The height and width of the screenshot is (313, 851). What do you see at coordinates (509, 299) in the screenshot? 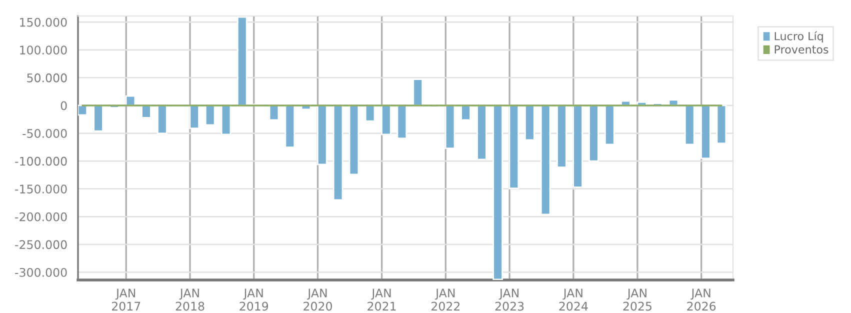
I see `x-tick-label: JAN 2023` at bounding box center [509, 299].